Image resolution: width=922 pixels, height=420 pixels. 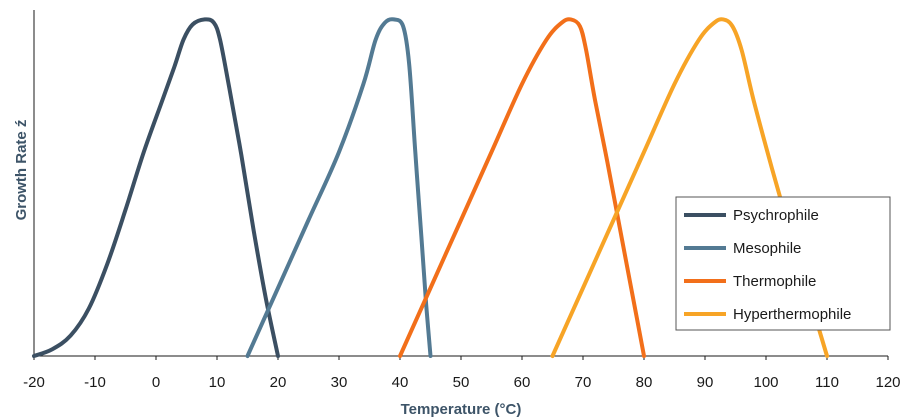 I want to click on legend-label-thermophile: Thermophile, so click(x=774, y=281).